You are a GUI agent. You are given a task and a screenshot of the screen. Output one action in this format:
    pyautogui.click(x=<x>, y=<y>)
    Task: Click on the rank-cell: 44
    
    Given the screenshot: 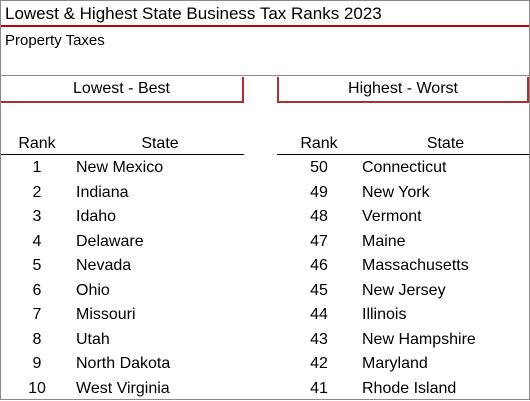 What is the action you would take?
    pyautogui.click(x=319, y=315)
    